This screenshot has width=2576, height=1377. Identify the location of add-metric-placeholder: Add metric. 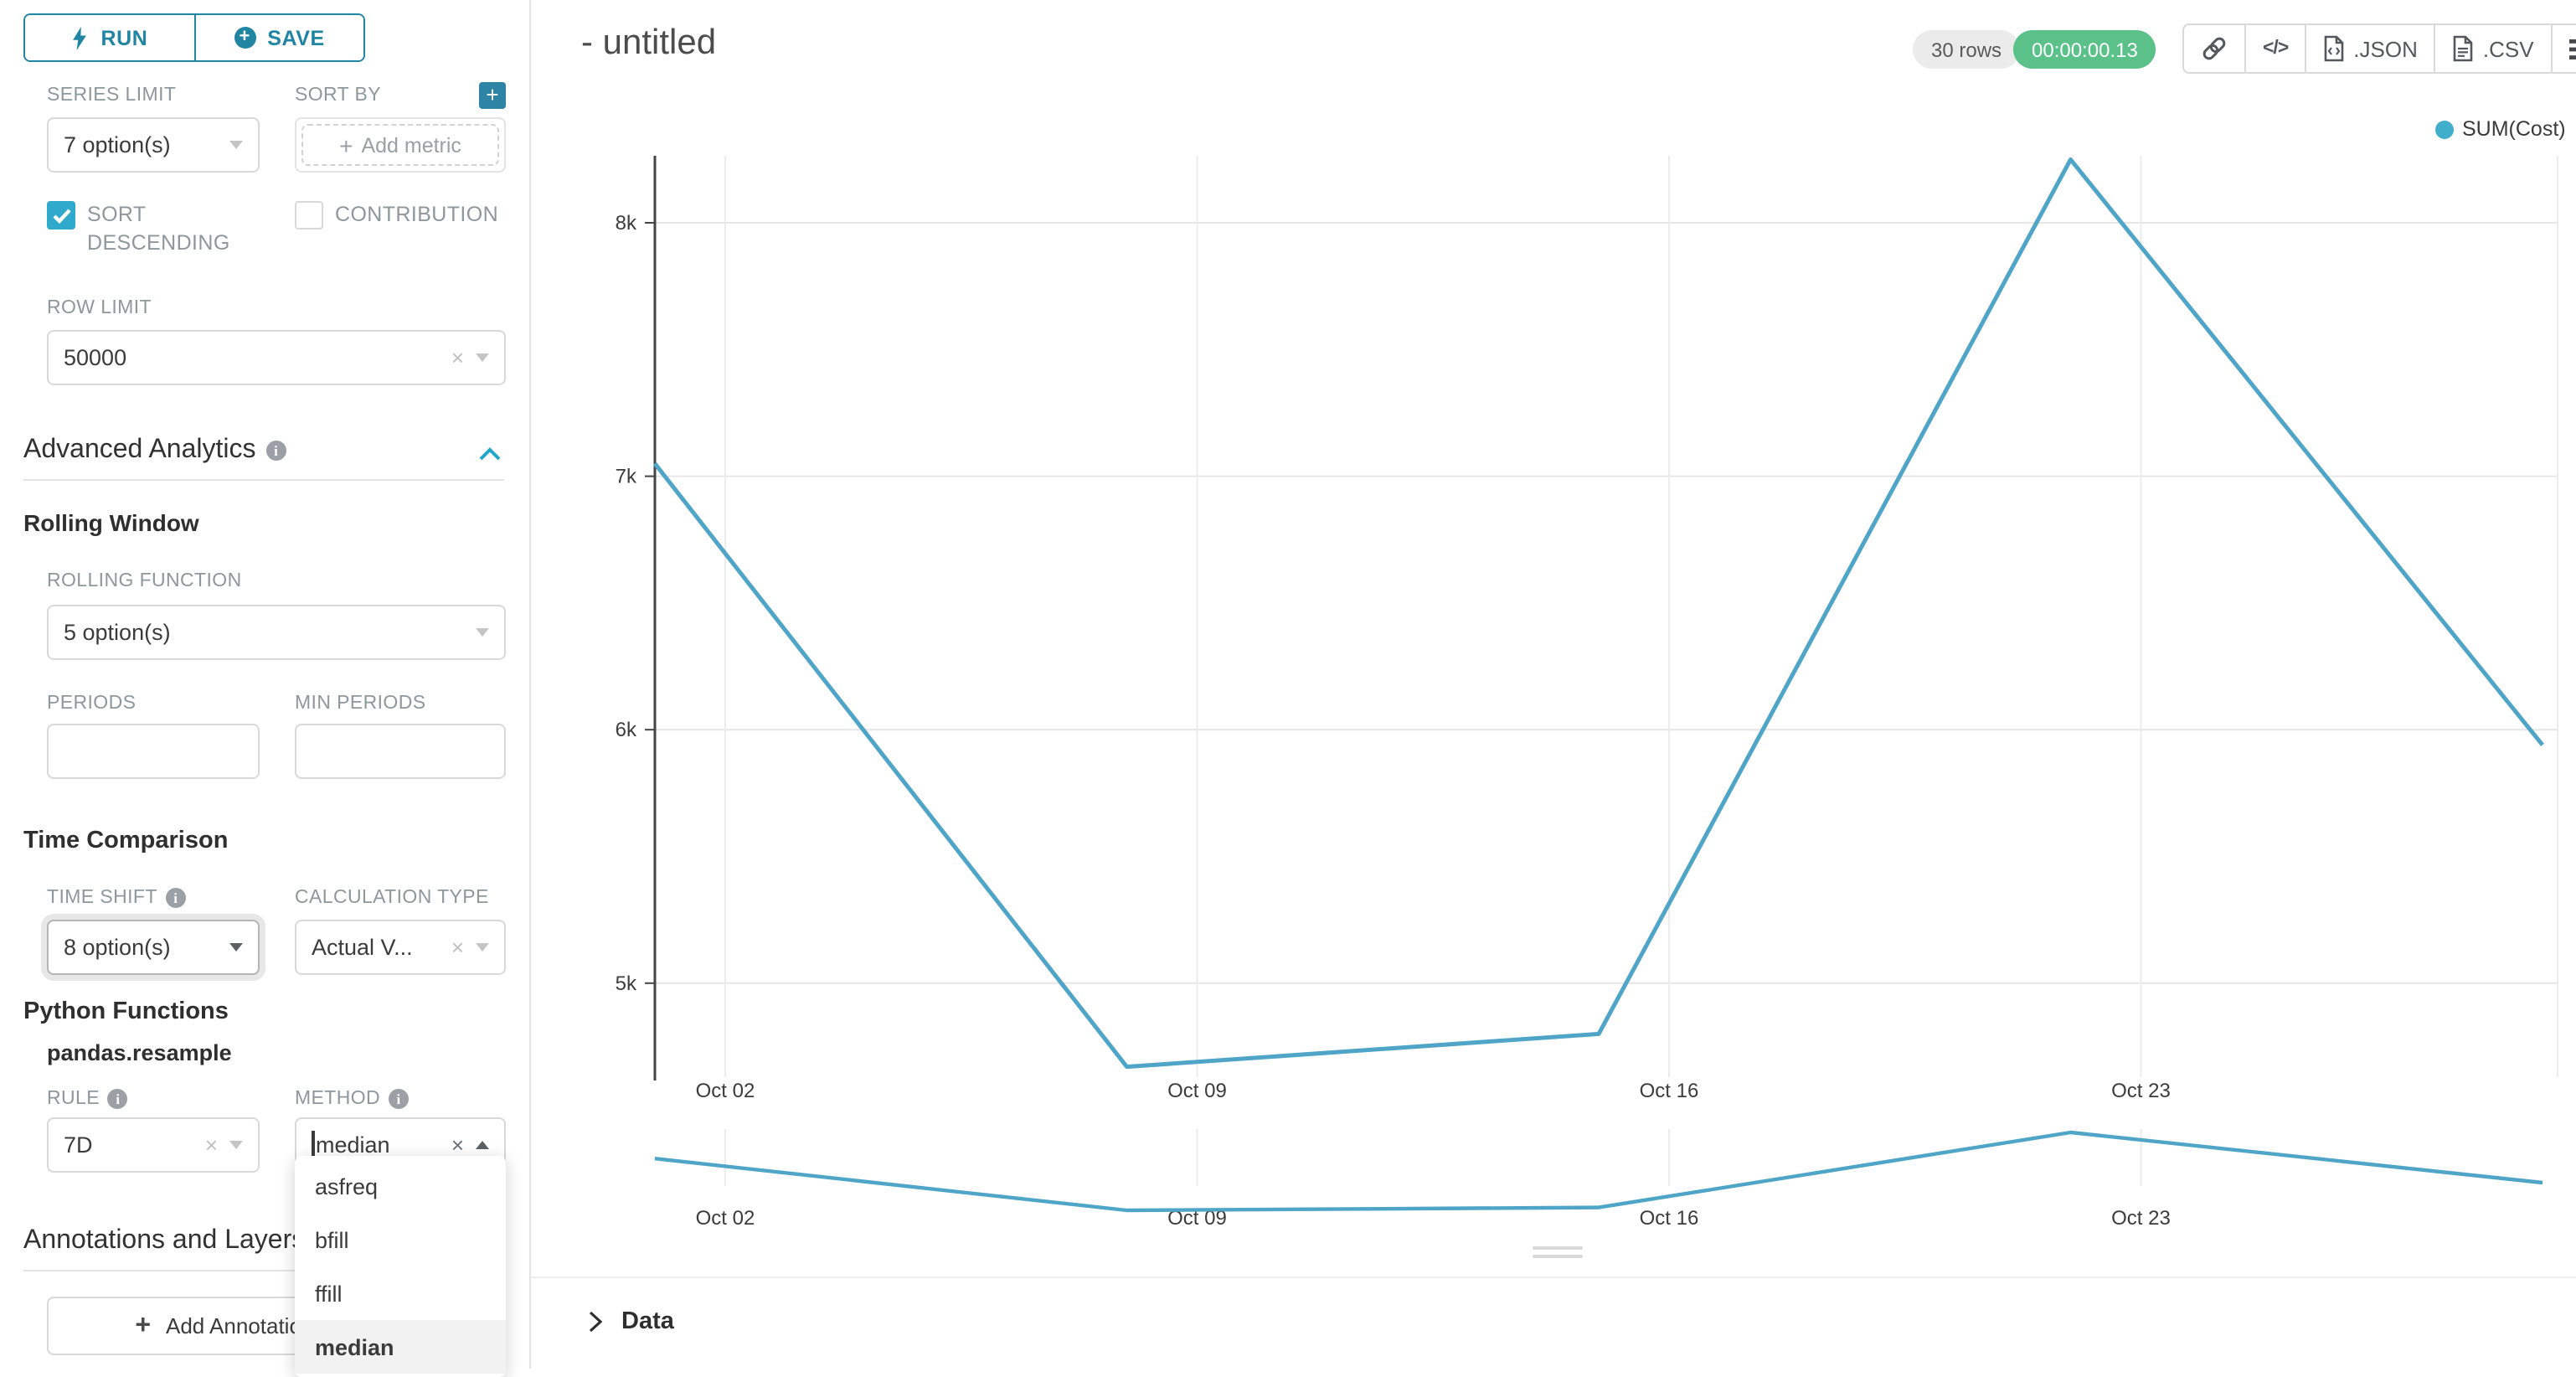
(411, 145).